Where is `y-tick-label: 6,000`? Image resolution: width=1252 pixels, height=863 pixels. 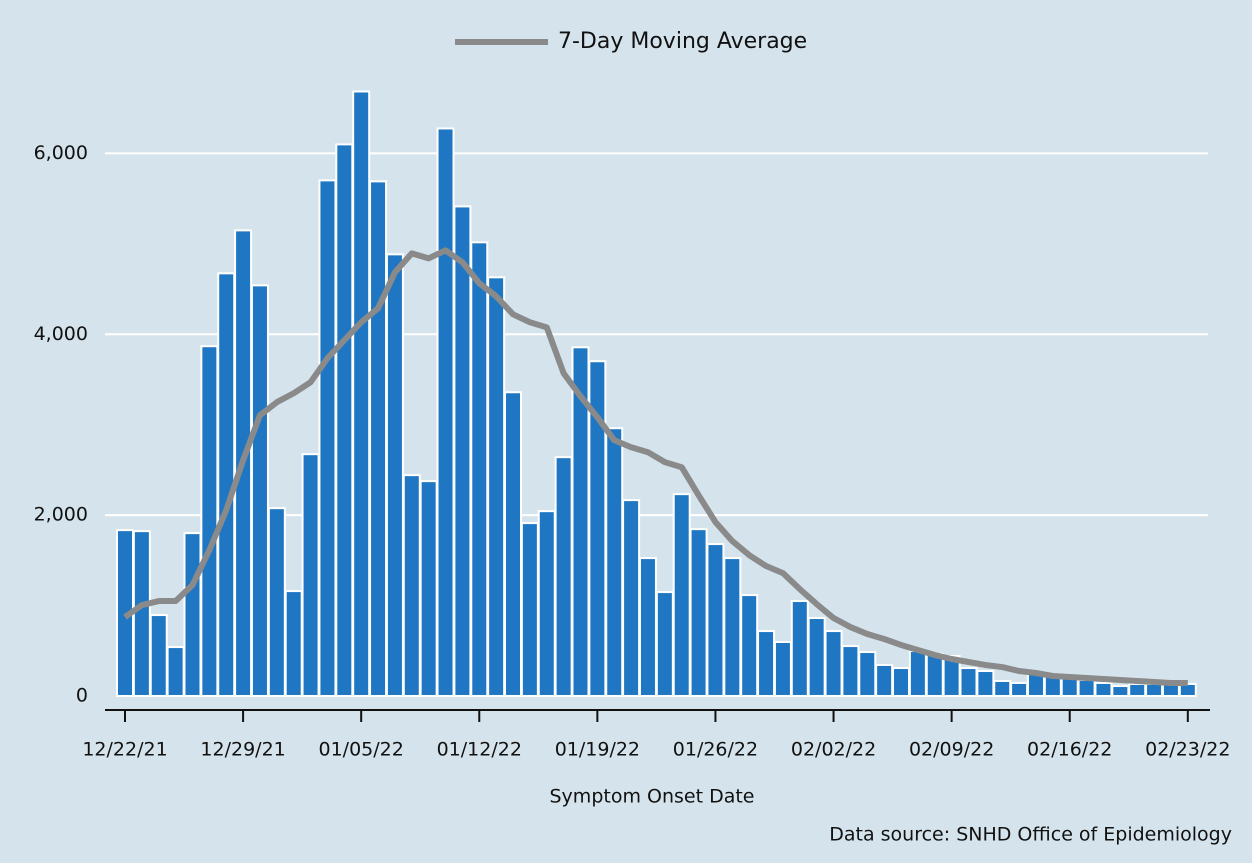
y-tick-label: 6,000 is located at coordinates (61, 153).